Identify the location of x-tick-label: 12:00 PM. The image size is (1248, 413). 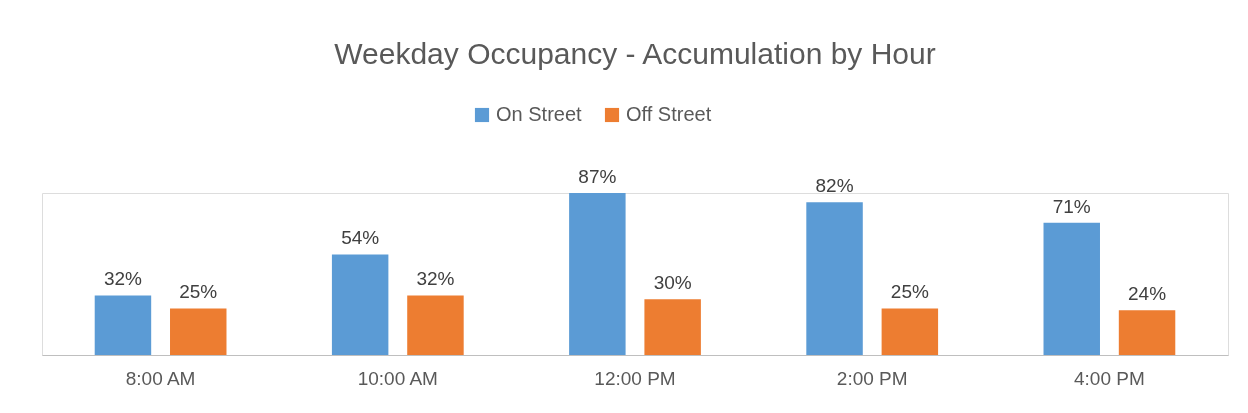
(635, 378).